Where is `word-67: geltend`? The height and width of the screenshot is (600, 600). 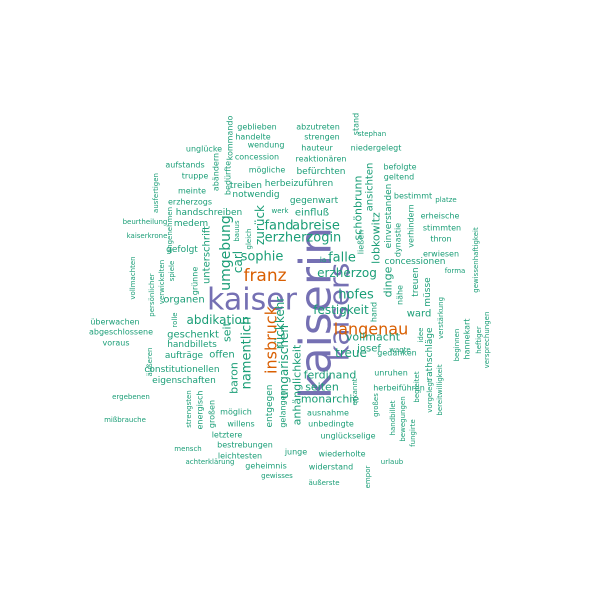
word-67: geltend is located at coordinates (399, 177).